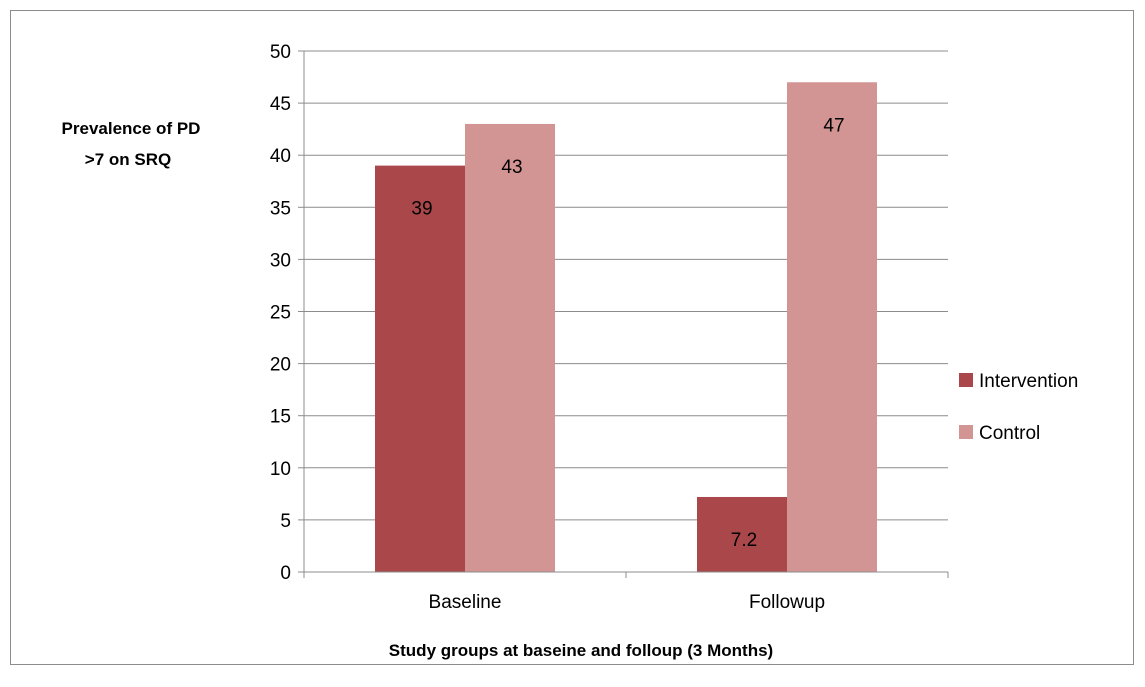  What do you see at coordinates (280, 104) in the screenshot?
I see `y-tick-label: 45` at bounding box center [280, 104].